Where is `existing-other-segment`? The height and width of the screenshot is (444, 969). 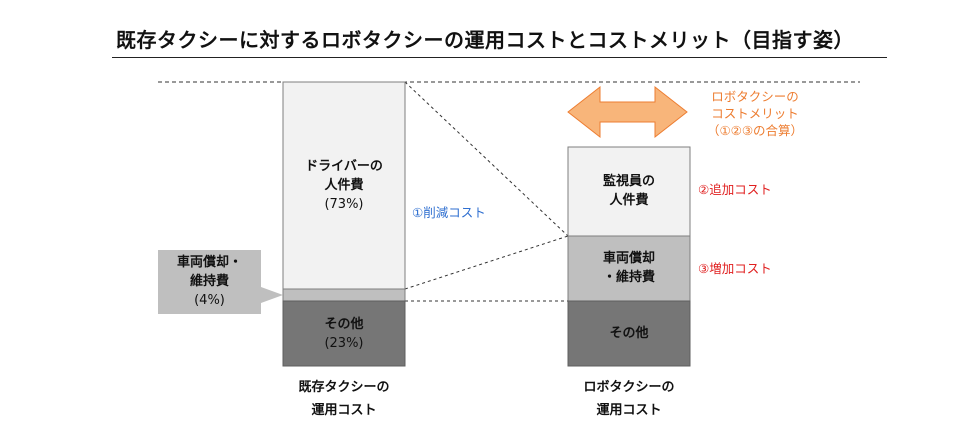 existing-other-segment is located at coordinates (344, 333).